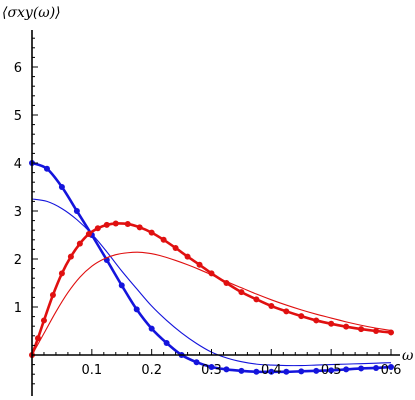 This screenshot has height=400, width=415. I want to click on y-tick-label: 3, so click(18, 212).